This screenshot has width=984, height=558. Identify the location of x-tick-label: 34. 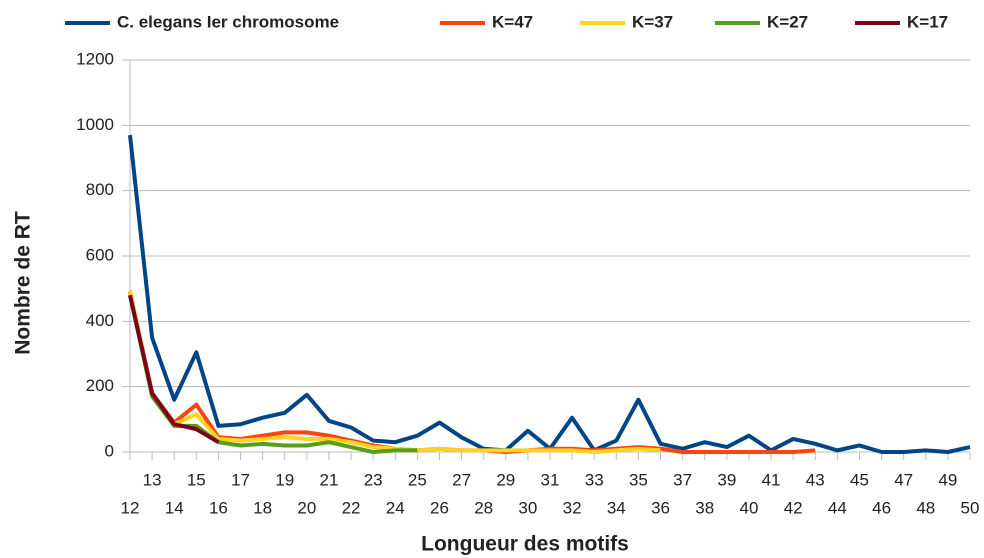
(616, 507).